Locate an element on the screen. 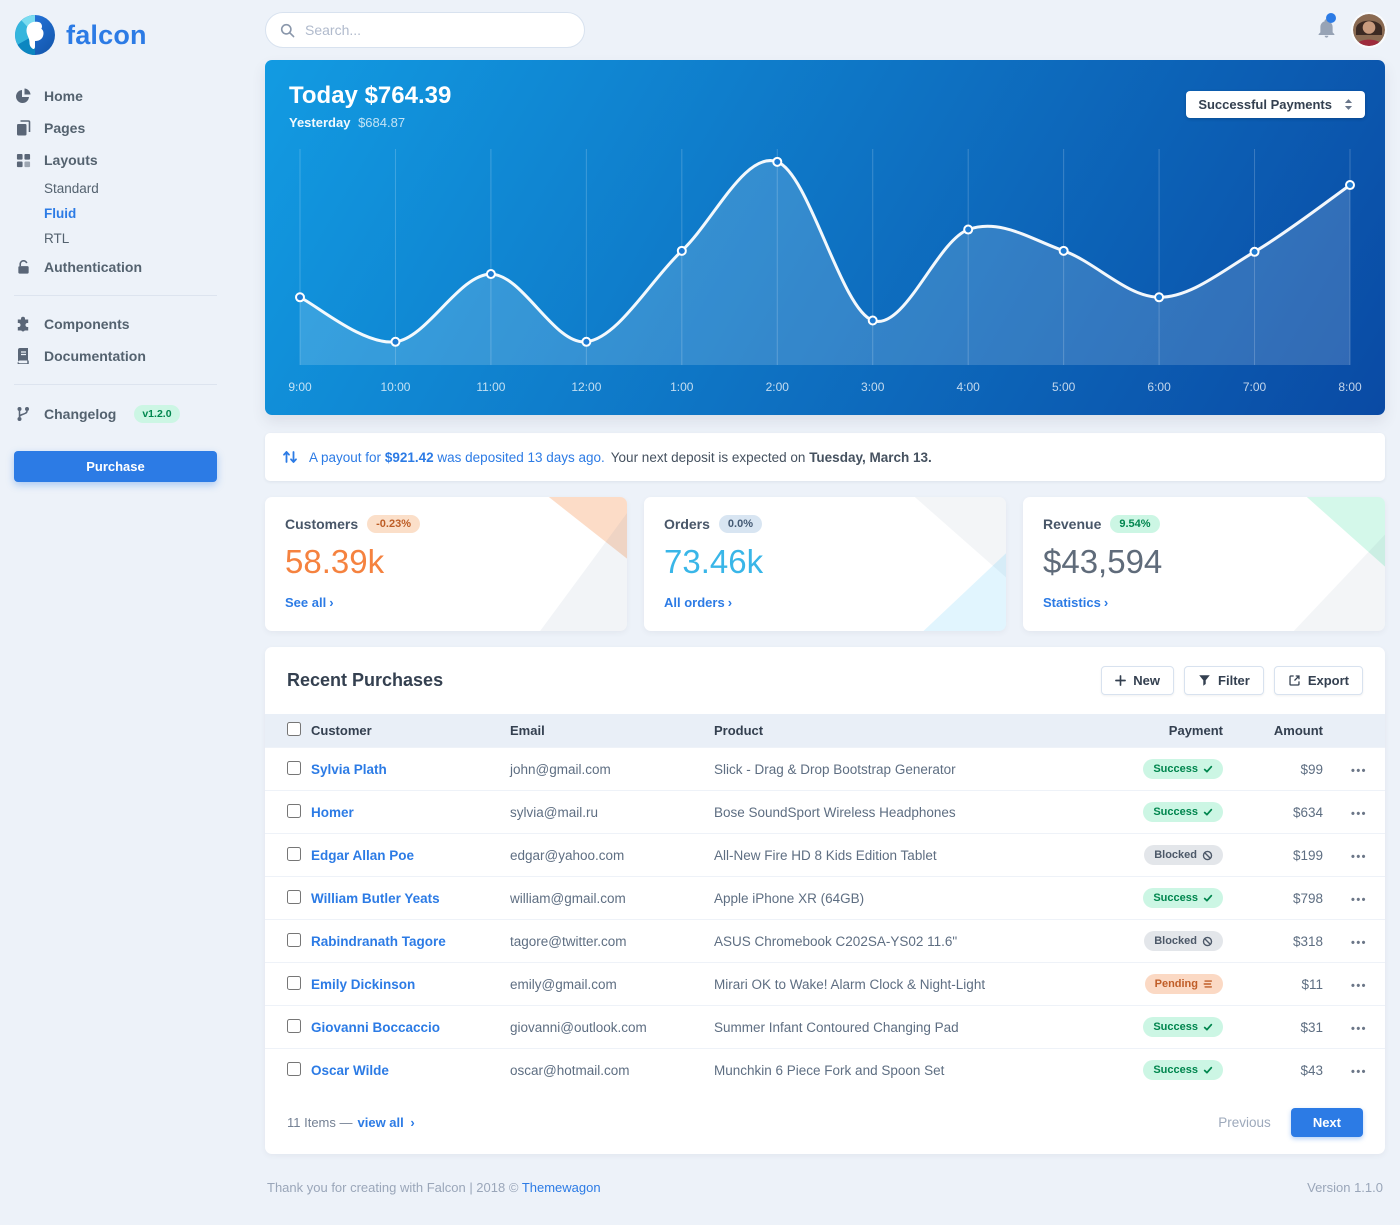  sidebar-item-layouts: Layouts is located at coordinates (115, 160).